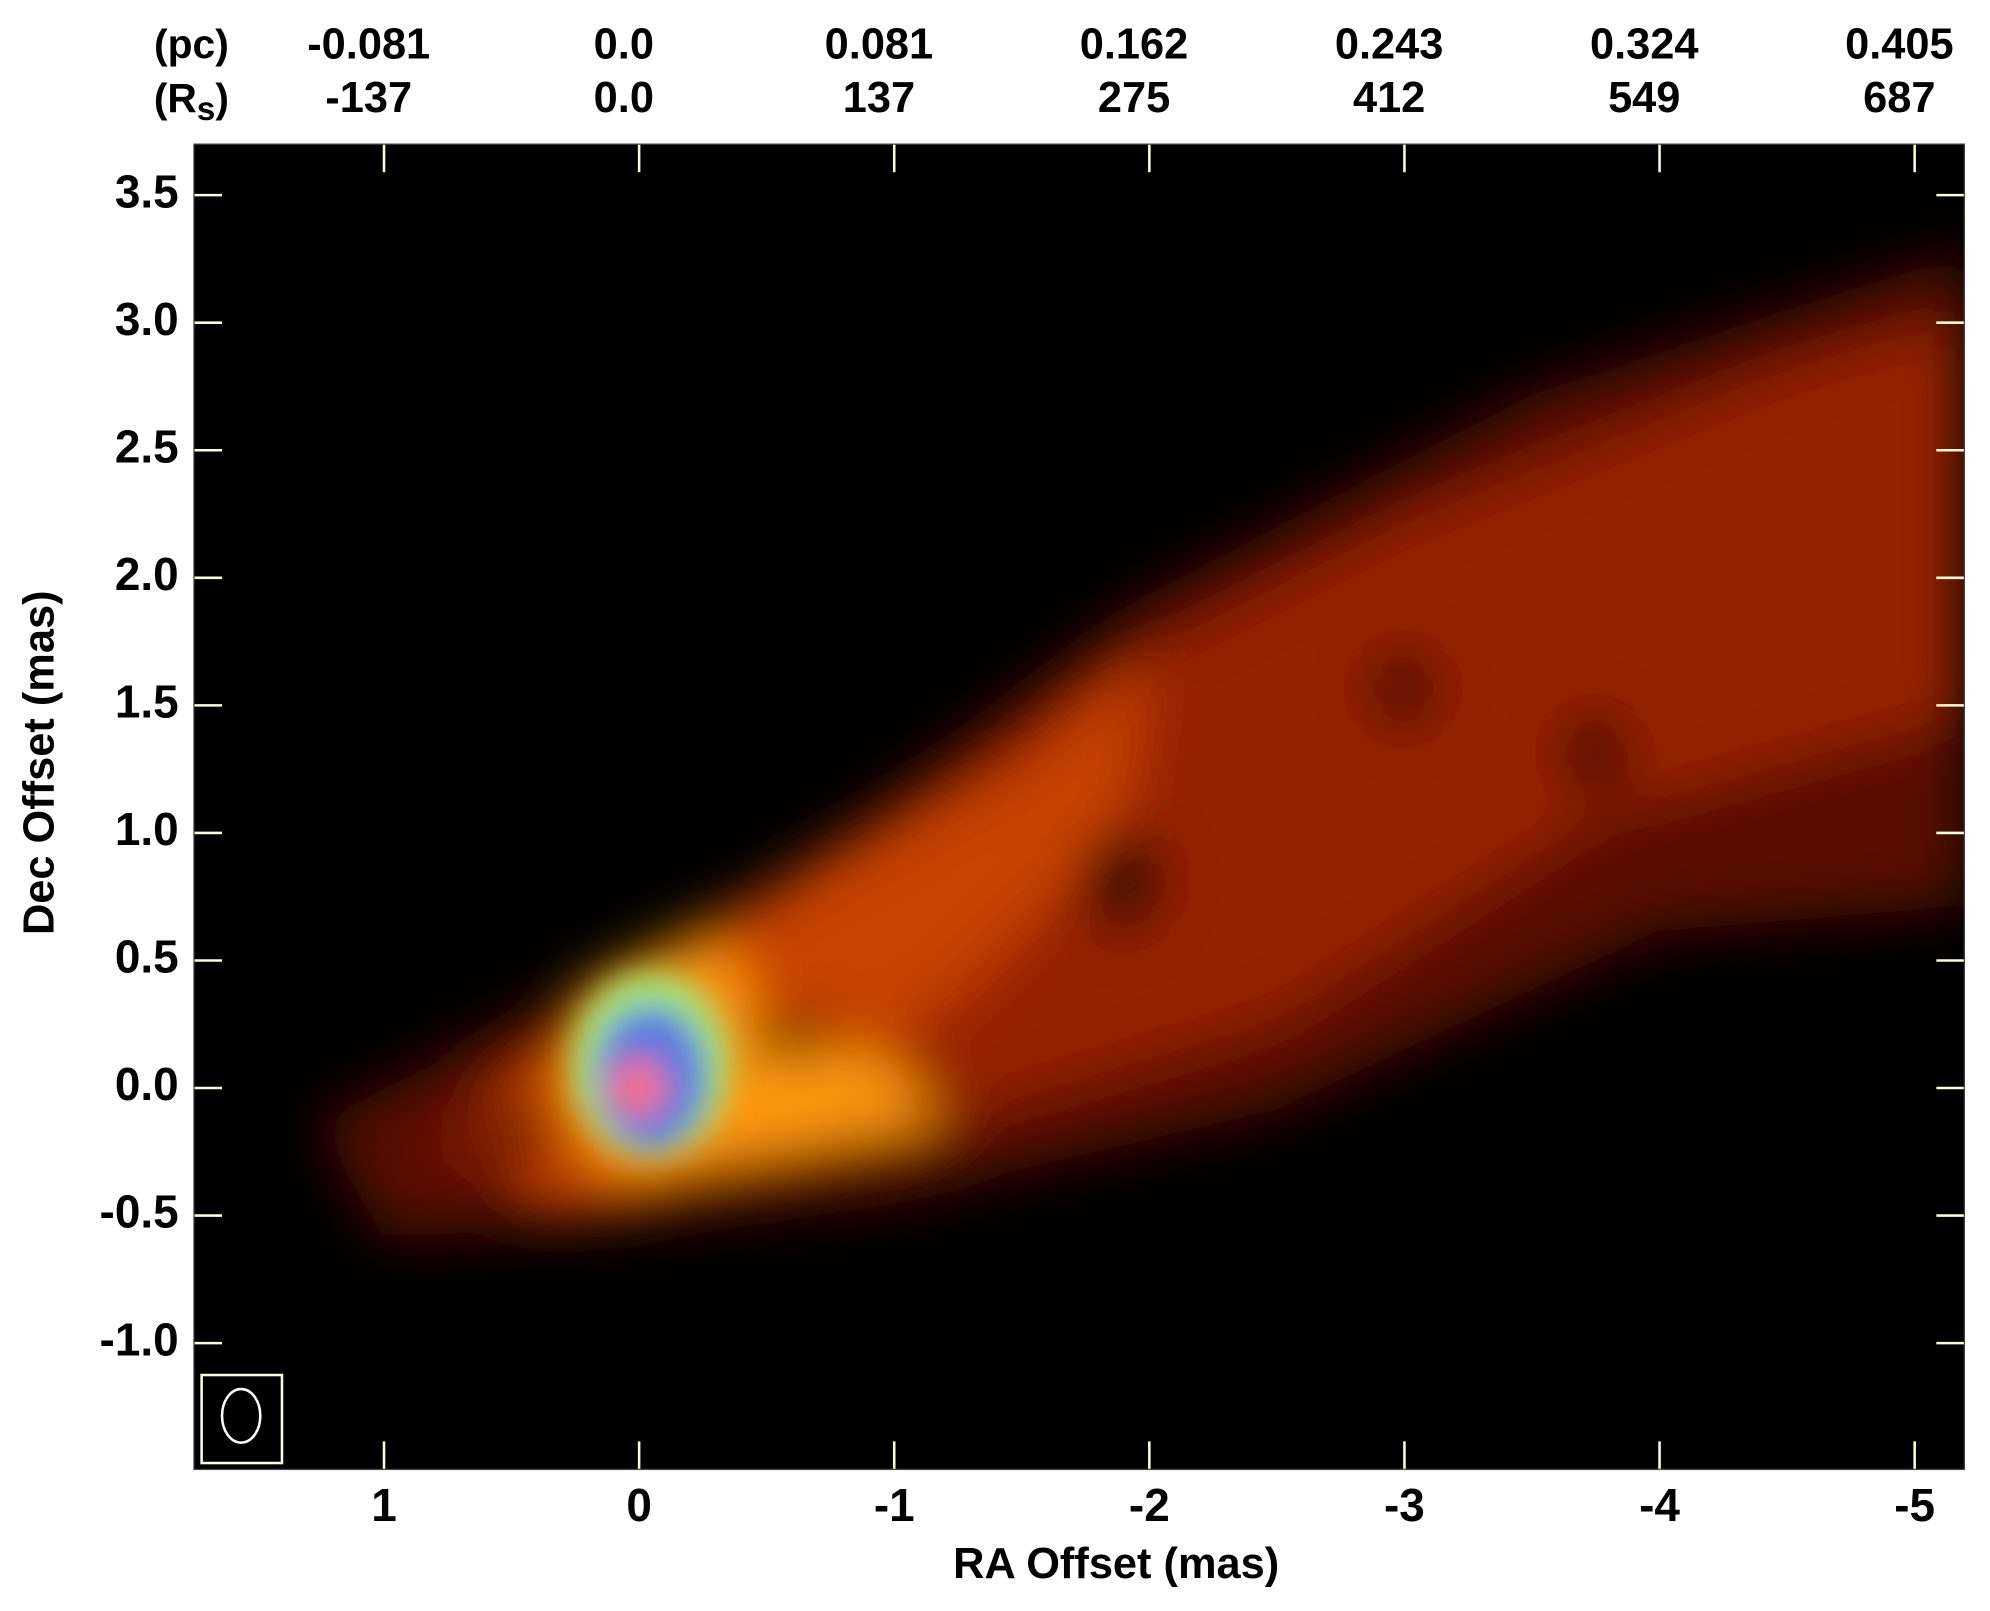 This screenshot has width=1990, height=1611. I want to click on top-pc-tick-label: 0.243, so click(1389, 45).